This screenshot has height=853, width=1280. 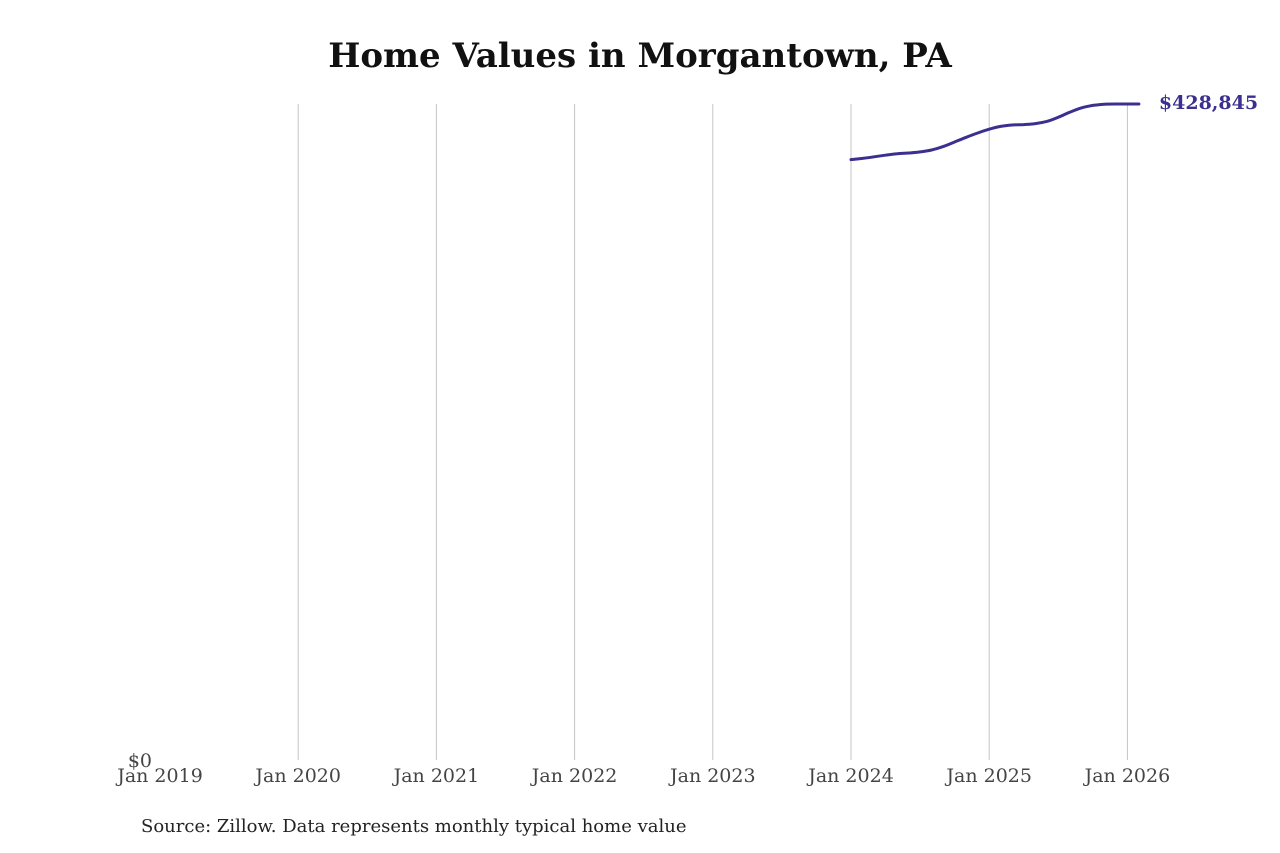 I want to click on x-tick-label: Jan 2019, so click(x=159, y=776).